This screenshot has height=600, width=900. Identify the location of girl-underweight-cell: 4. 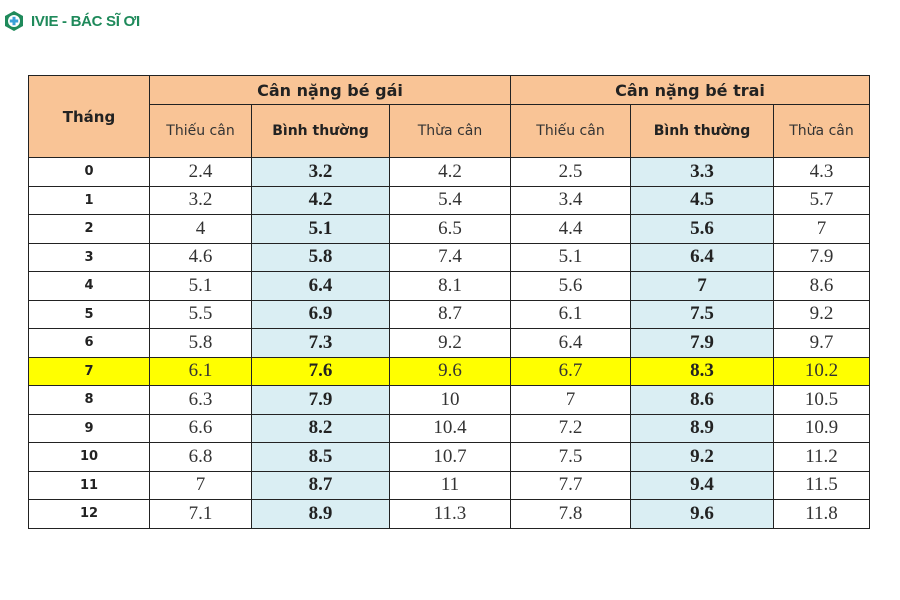
(200, 229).